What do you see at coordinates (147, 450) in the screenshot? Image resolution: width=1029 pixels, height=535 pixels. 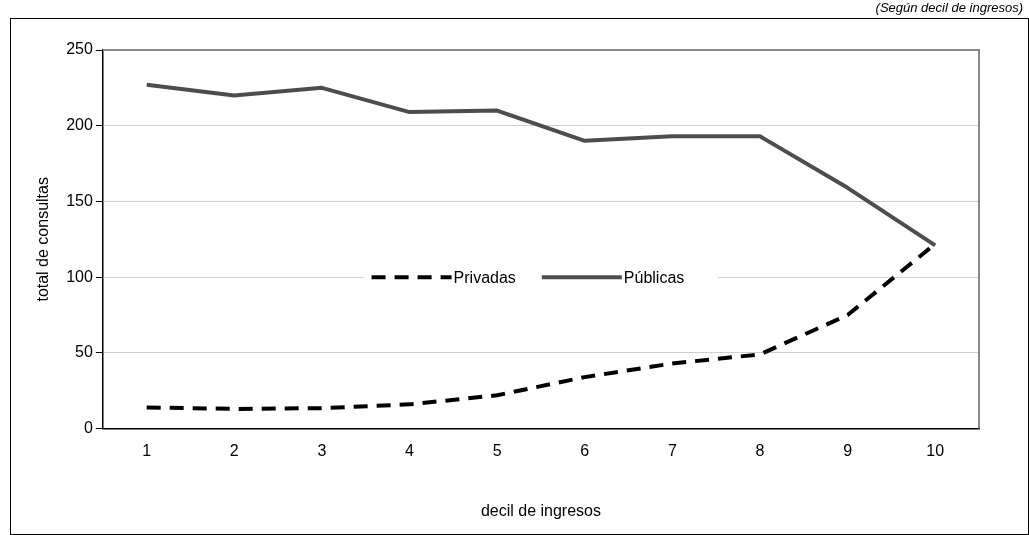 I see `x-tick-label: 1` at bounding box center [147, 450].